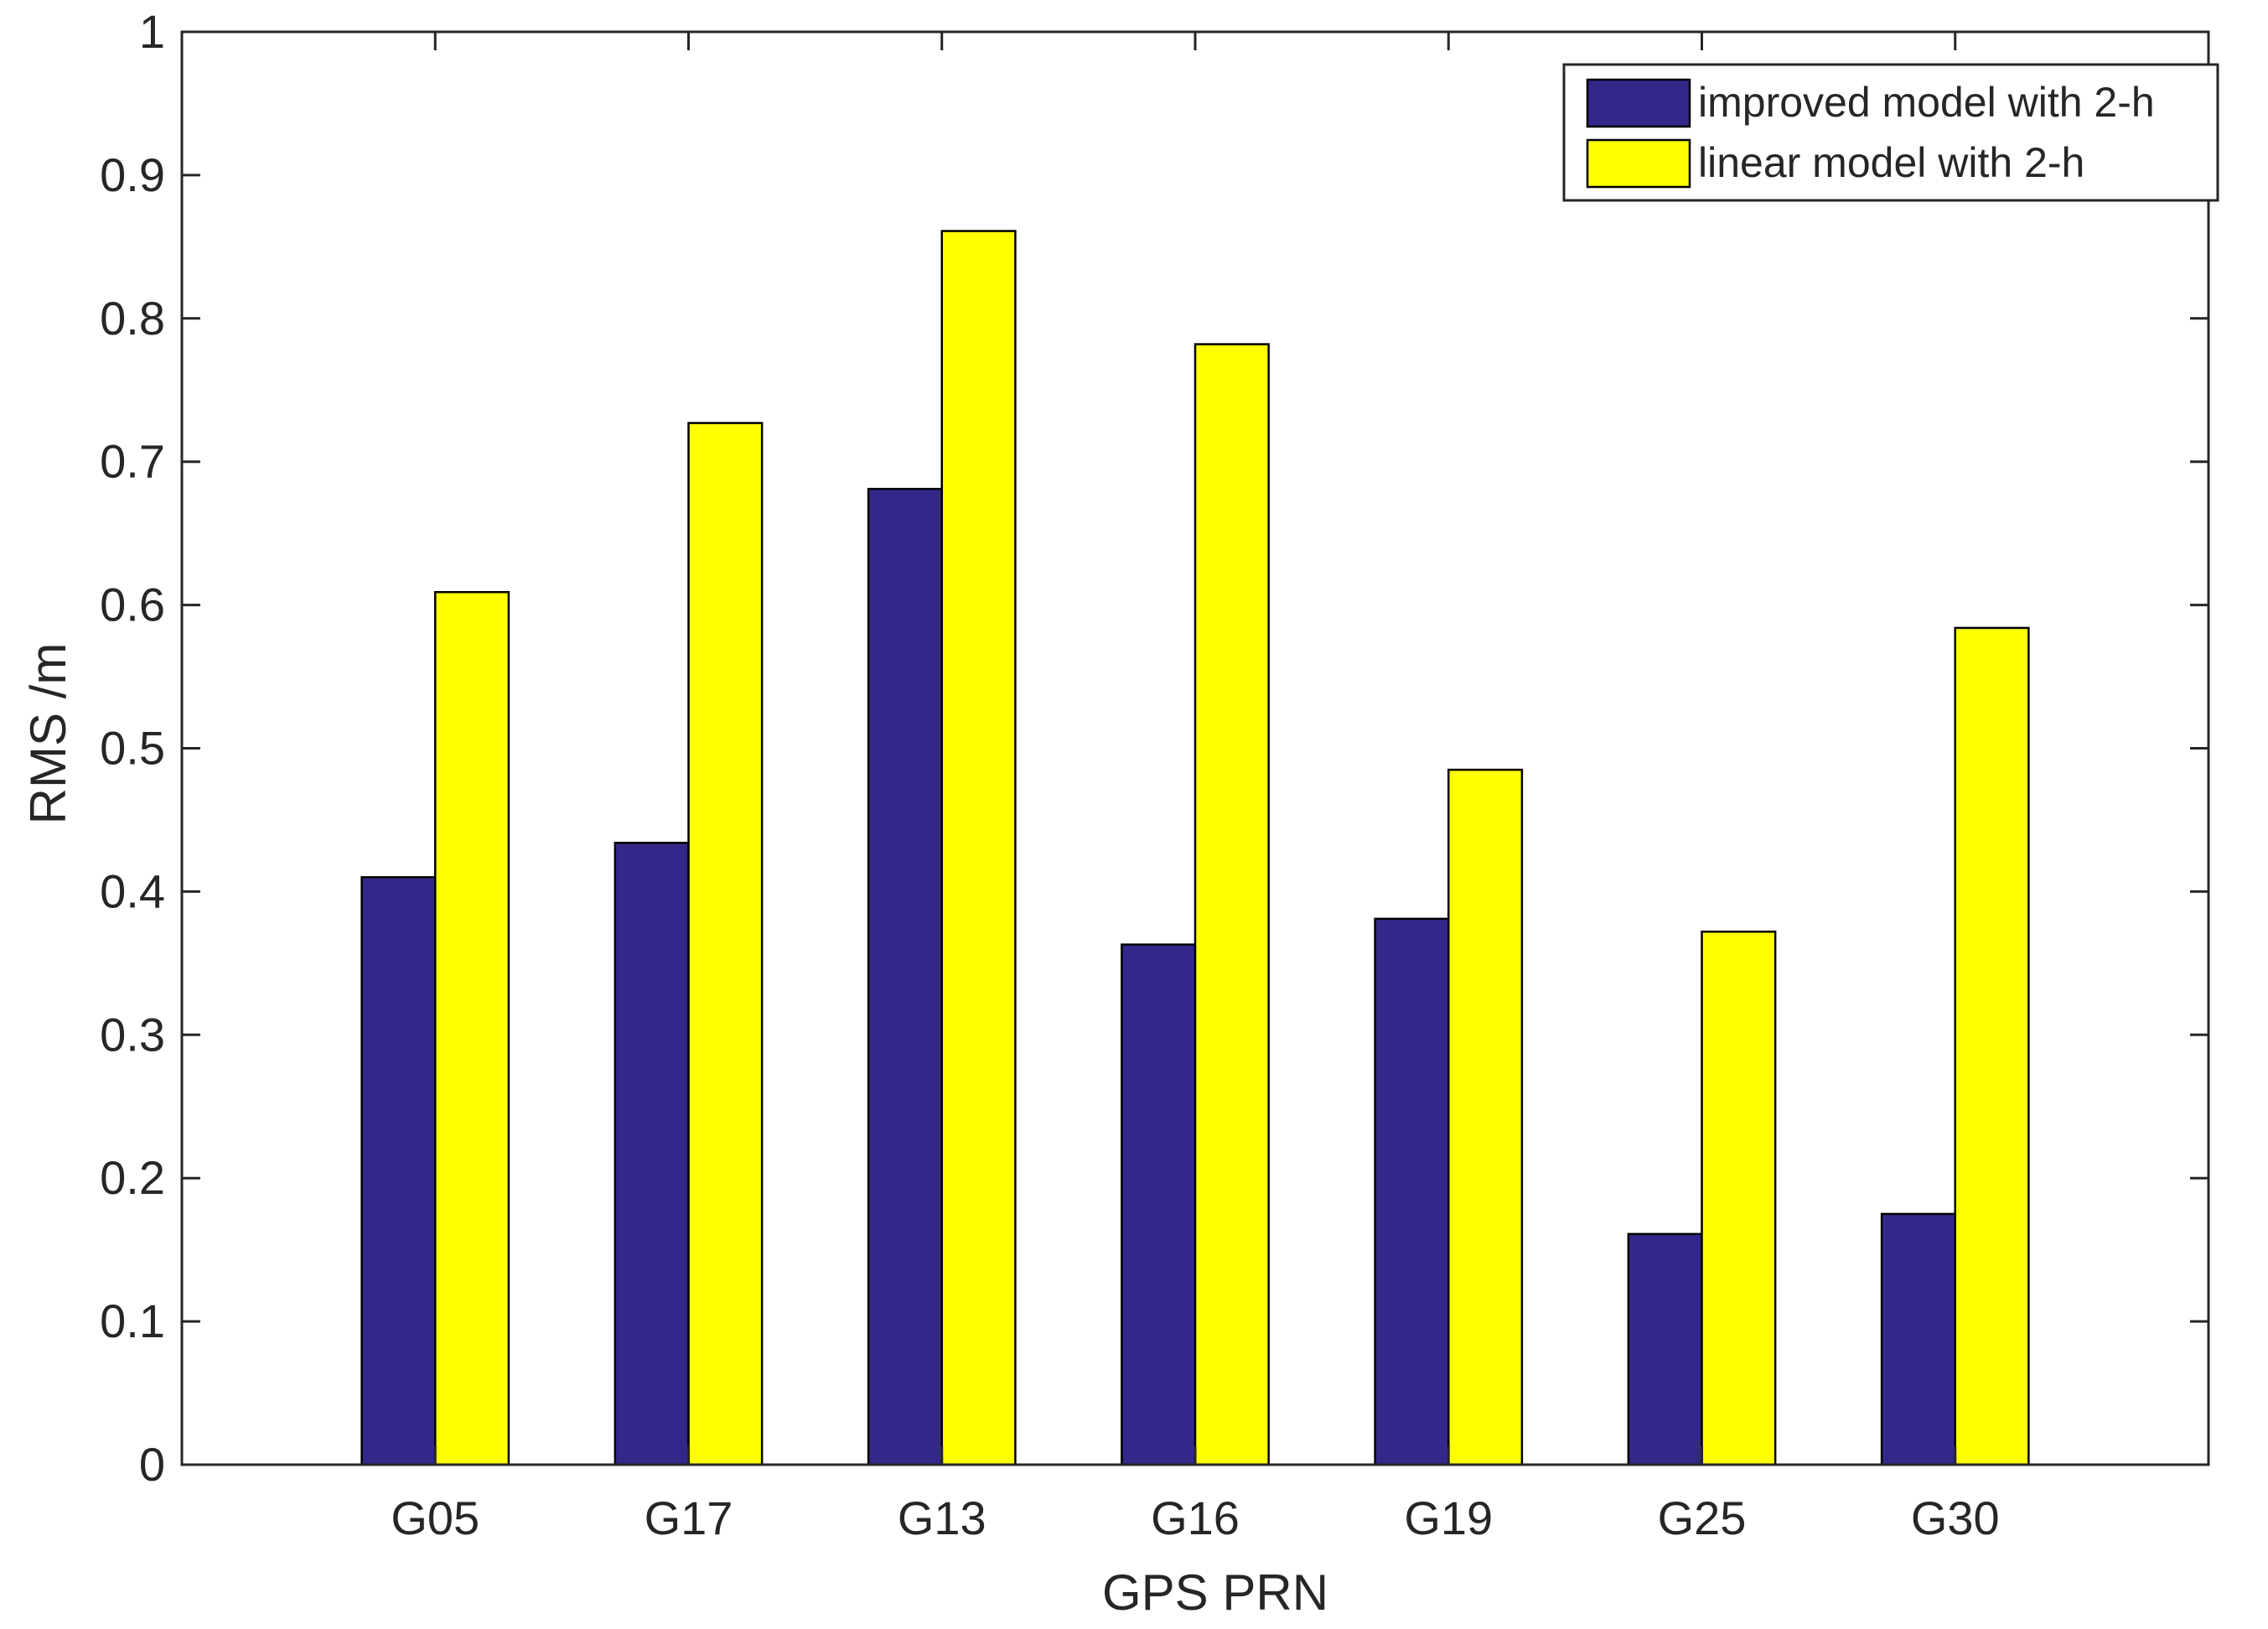  I want to click on x-tick-label: G17, so click(689, 1518).